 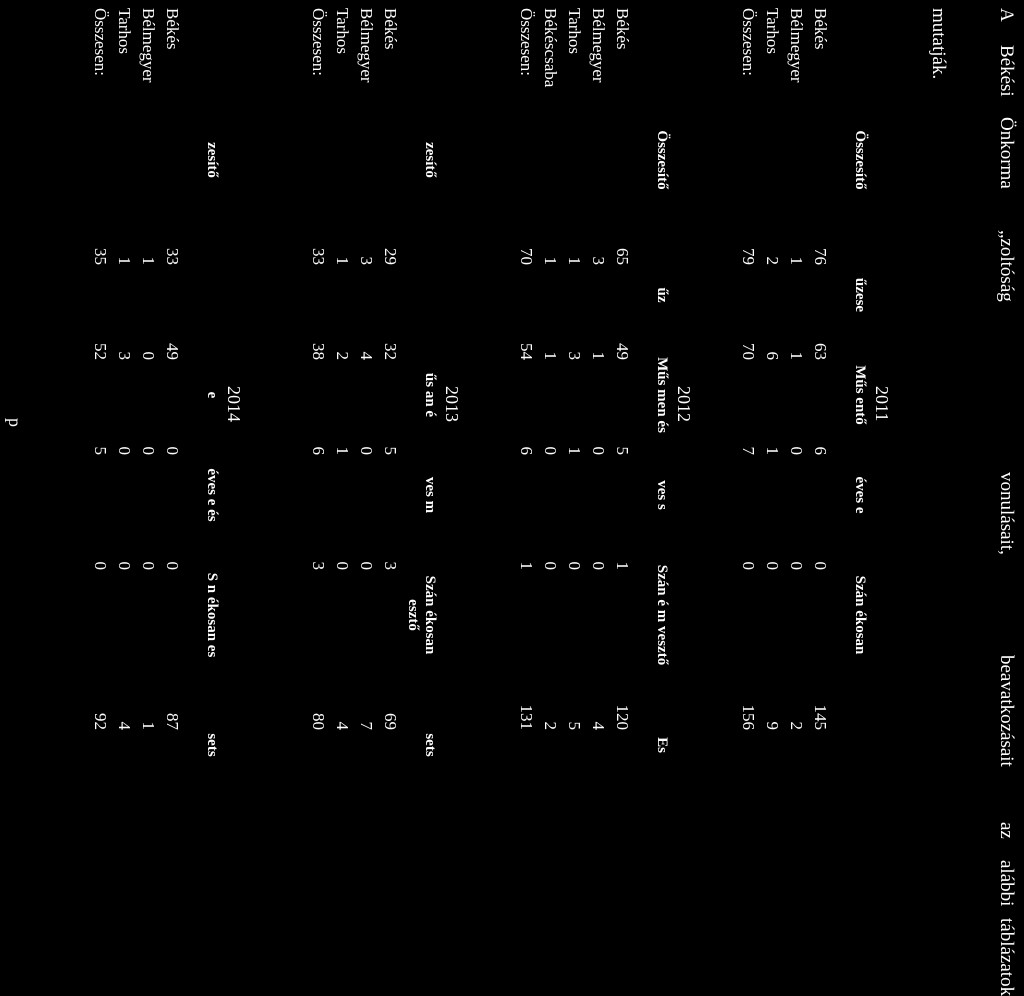 What do you see at coordinates (526, 351) in the screenshot?
I see `table-cell: 54` at bounding box center [526, 351].